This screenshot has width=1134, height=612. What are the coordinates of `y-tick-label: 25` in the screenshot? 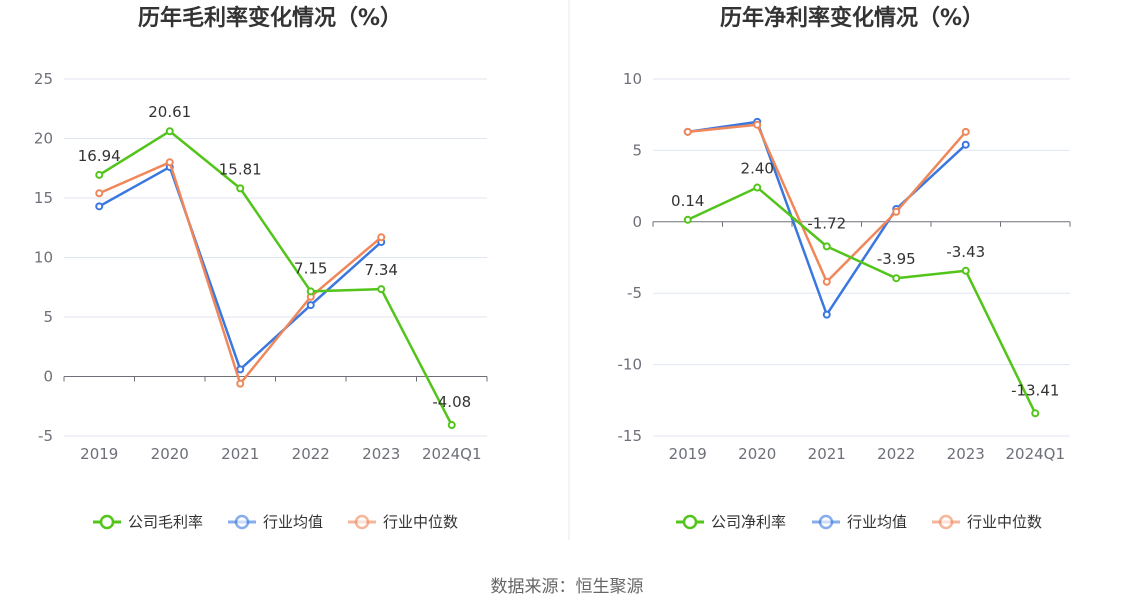 It's located at (43, 79).